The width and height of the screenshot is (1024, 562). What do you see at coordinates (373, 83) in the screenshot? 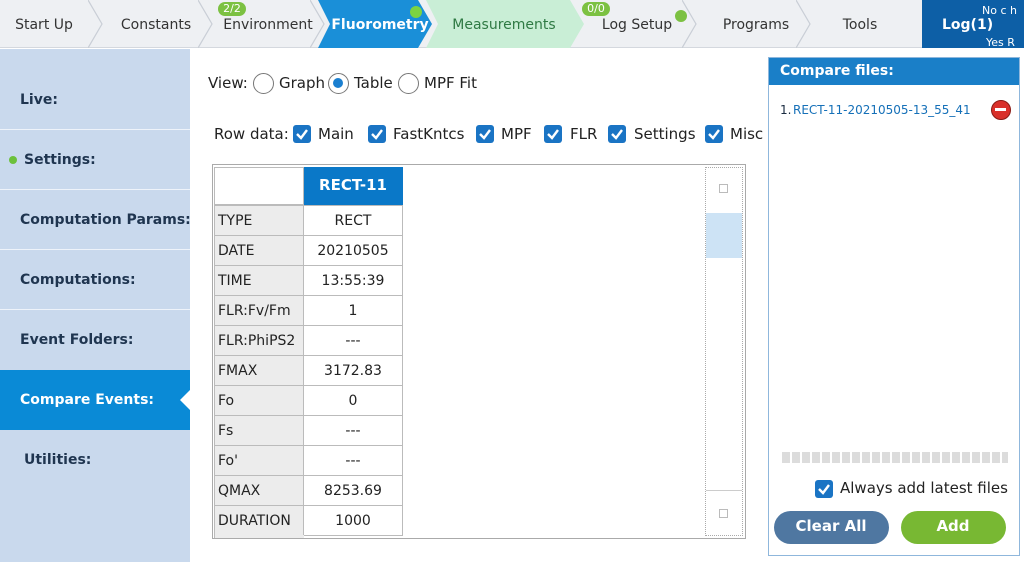
I see `radio-label: Table` at bounding box center [373, 83].